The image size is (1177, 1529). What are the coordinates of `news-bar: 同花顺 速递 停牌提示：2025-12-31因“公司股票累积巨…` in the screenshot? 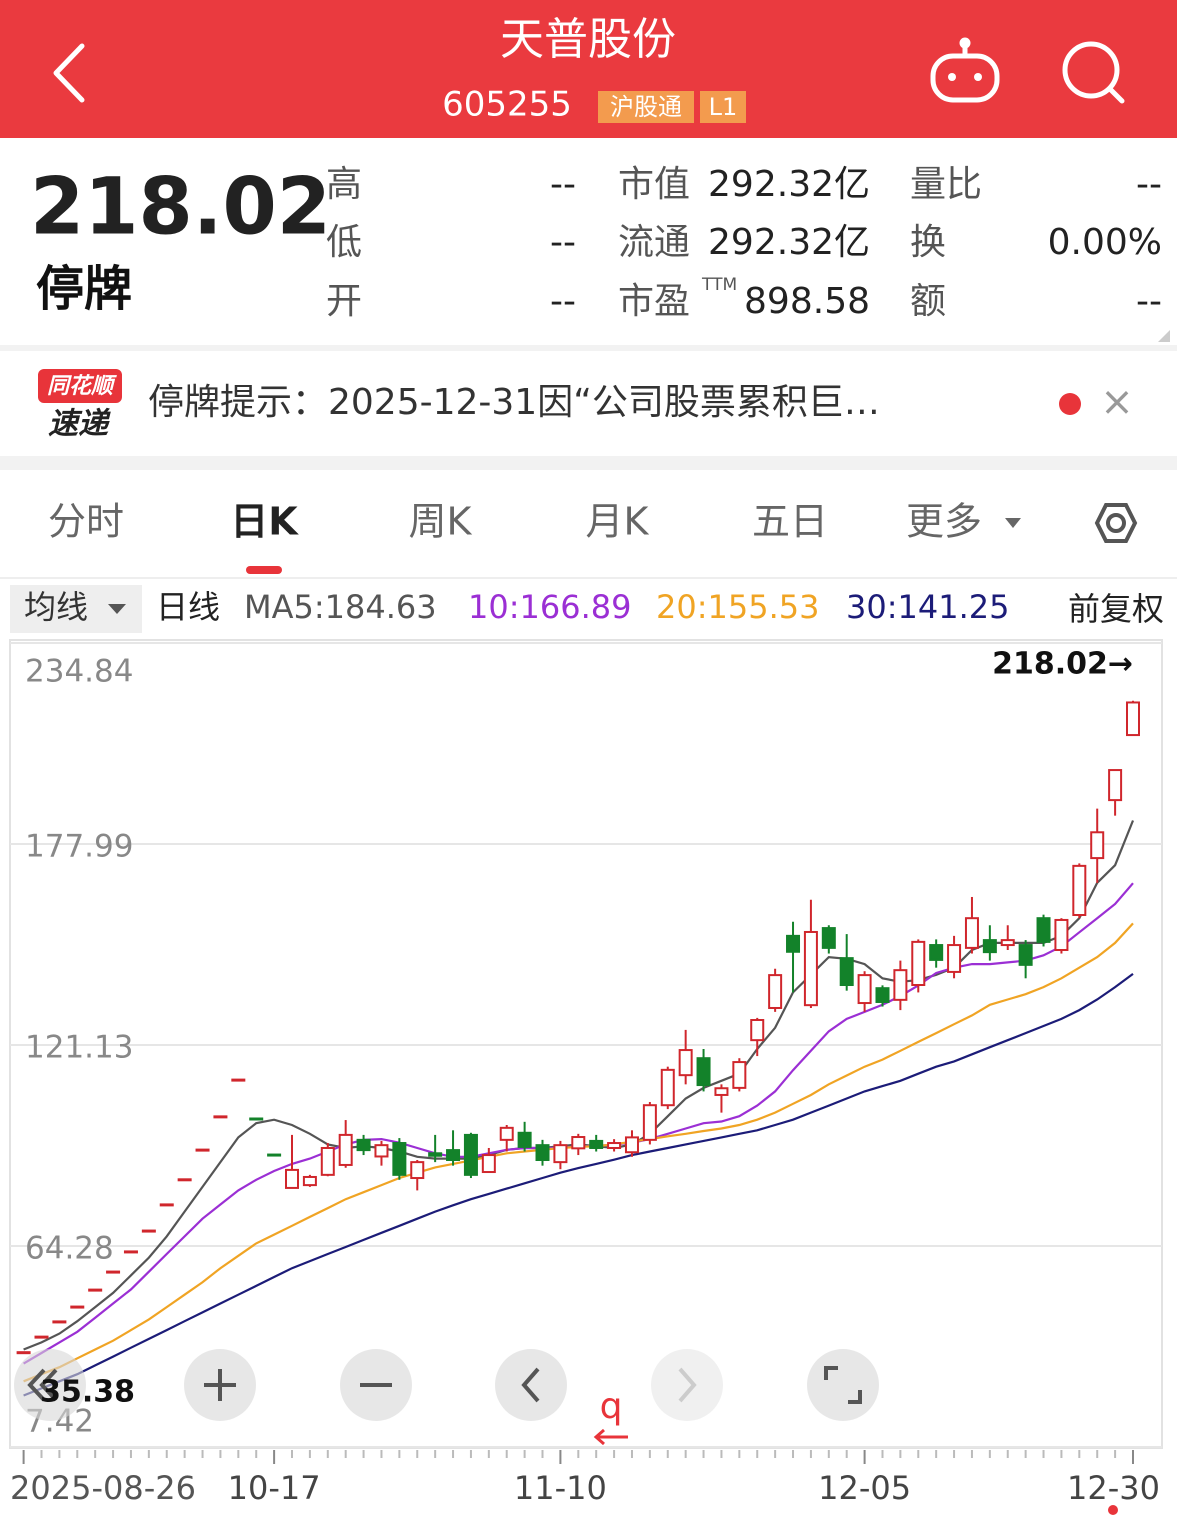 It's located at (559, 405).